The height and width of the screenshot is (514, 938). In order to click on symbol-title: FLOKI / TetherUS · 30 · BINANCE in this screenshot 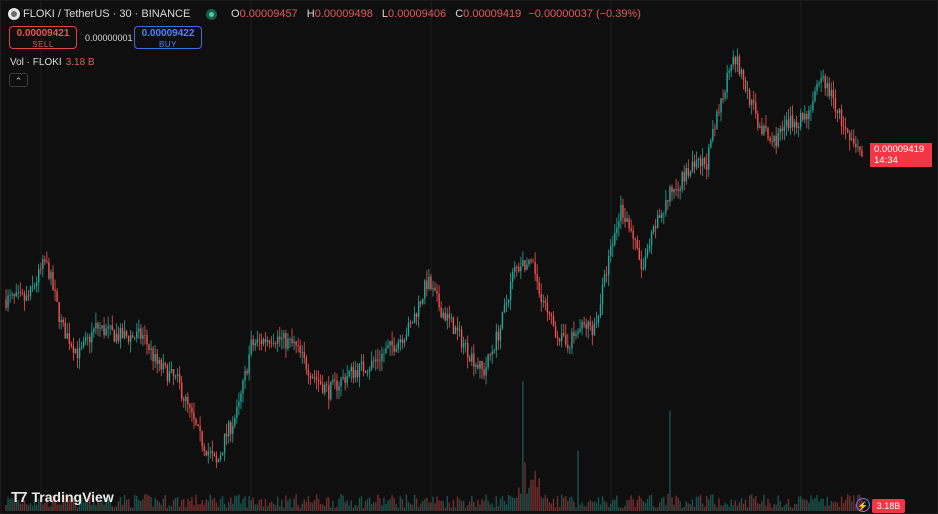, I will do `click(107, 14)`.